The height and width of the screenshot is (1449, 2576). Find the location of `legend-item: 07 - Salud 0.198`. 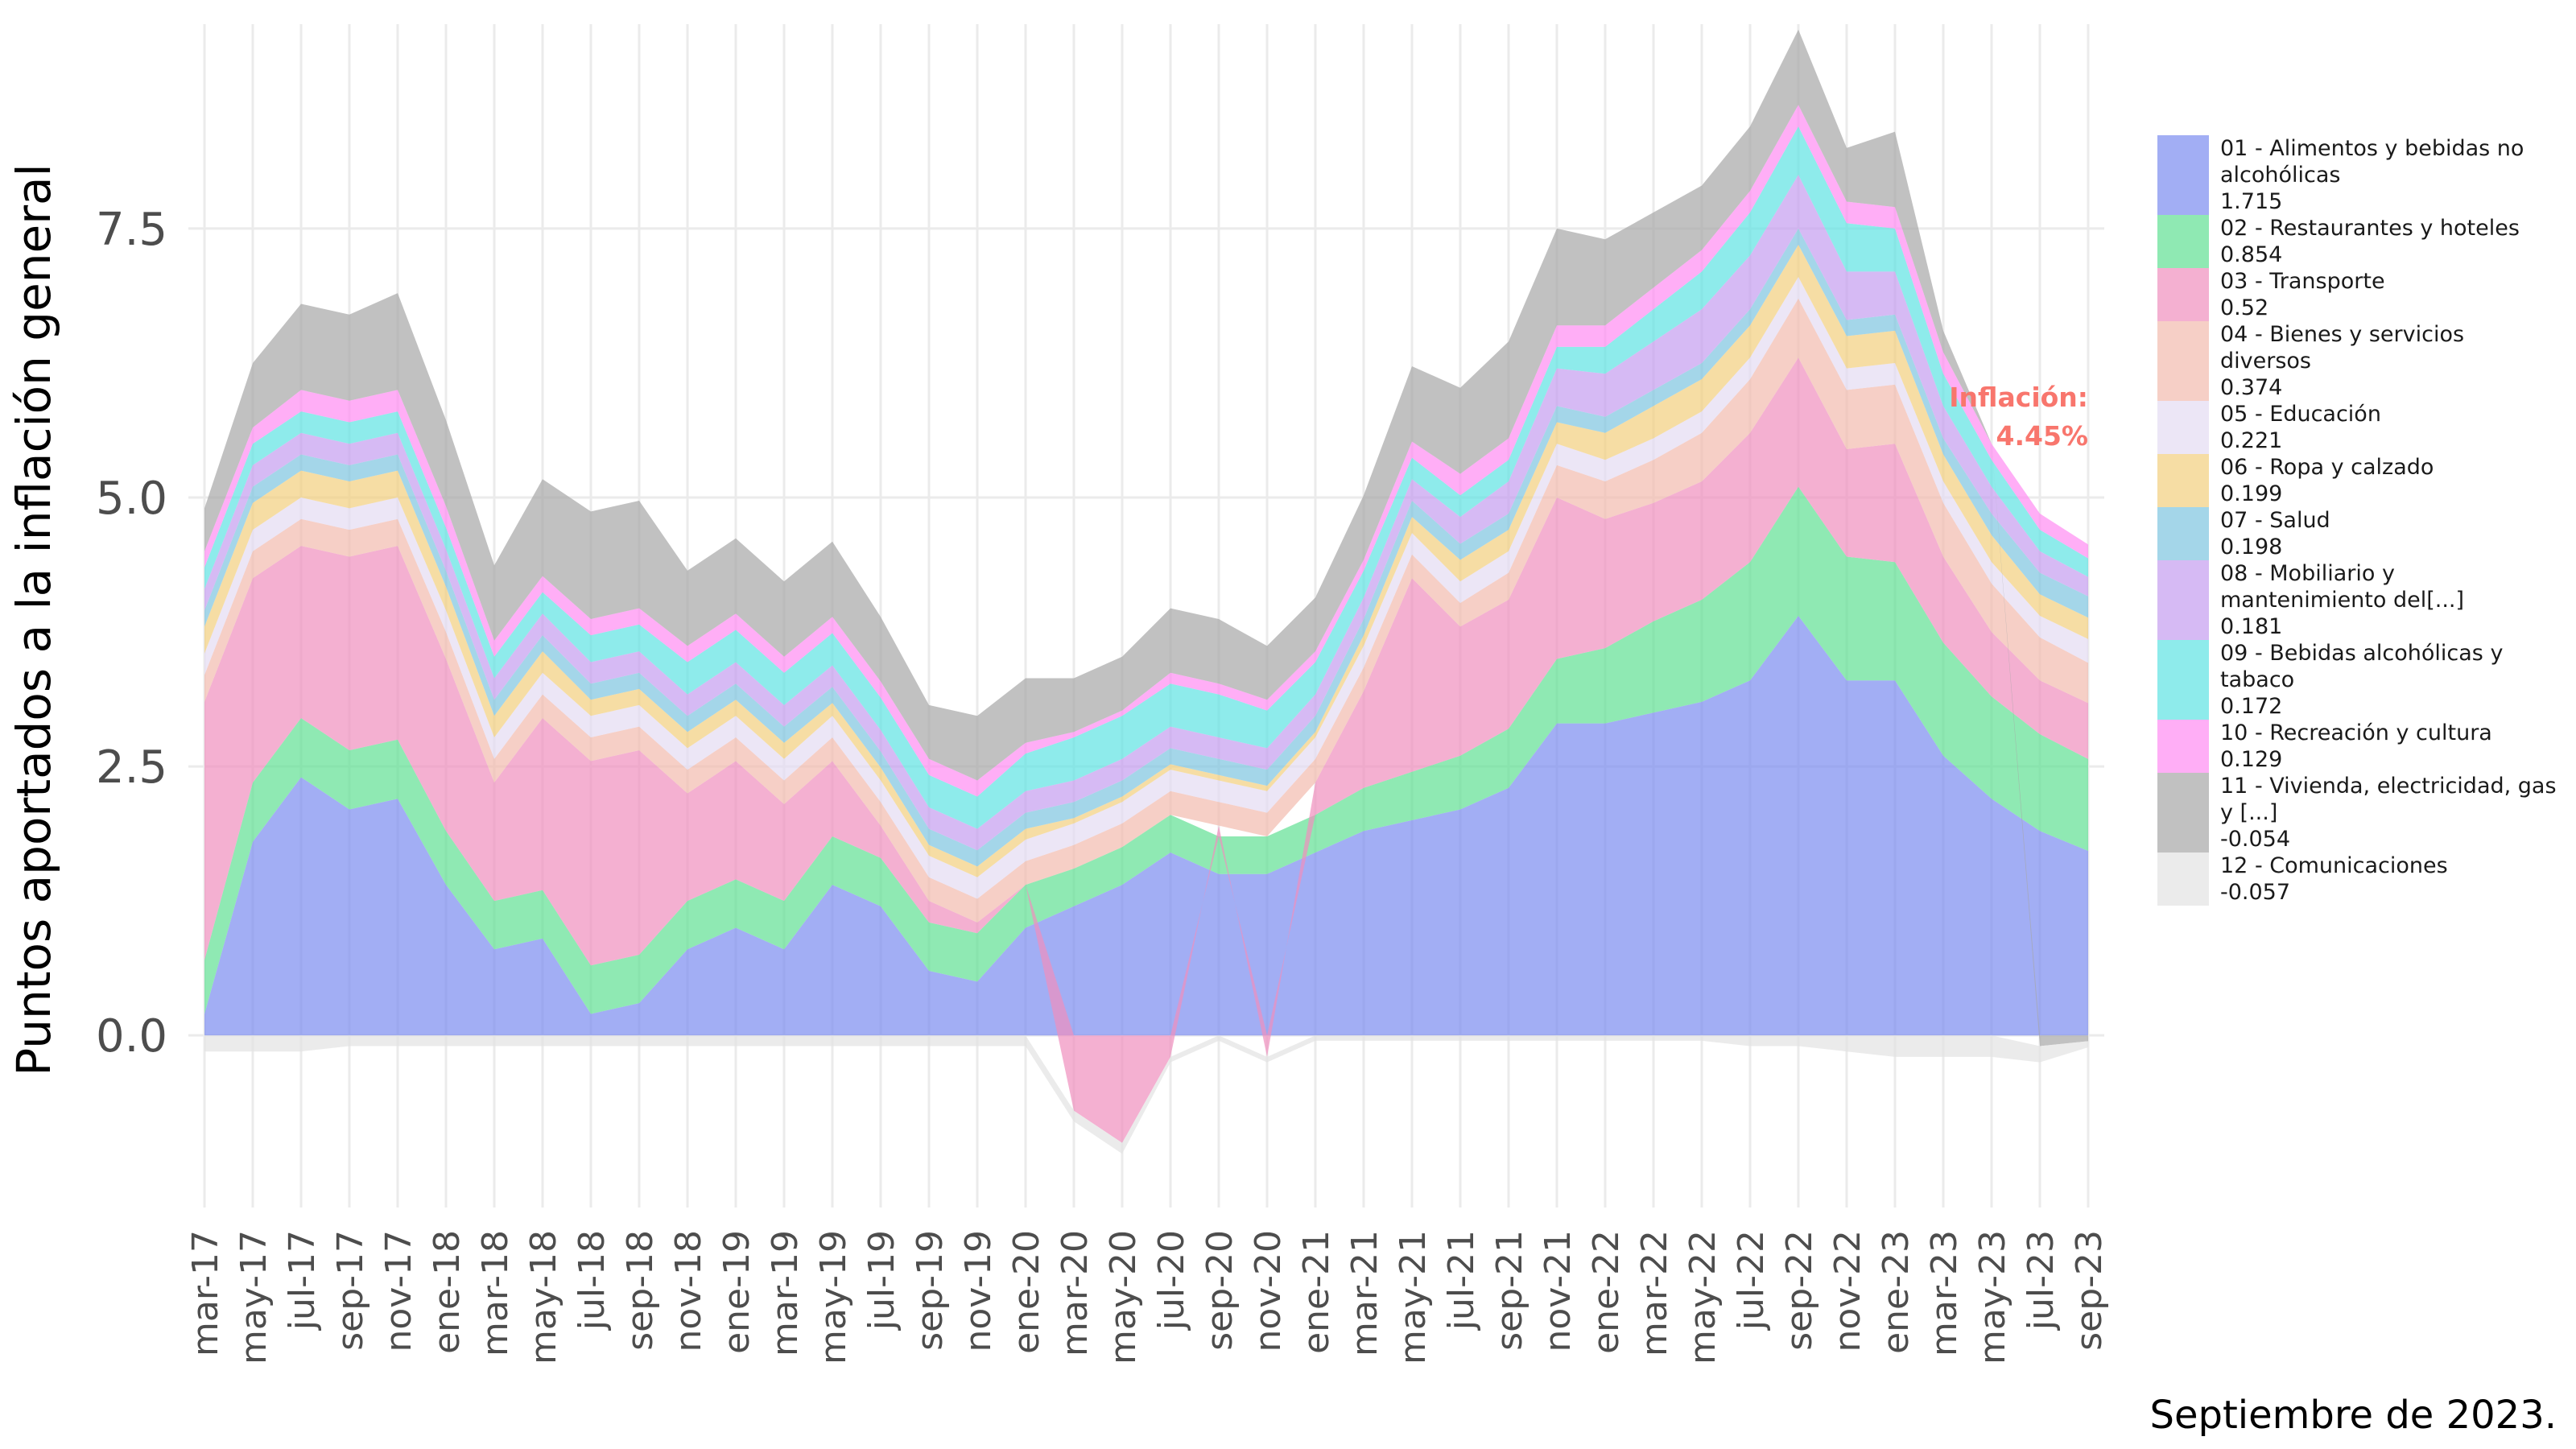

legend-item: 07 - Salud 0.198 is located at coordinates (2358, 533).